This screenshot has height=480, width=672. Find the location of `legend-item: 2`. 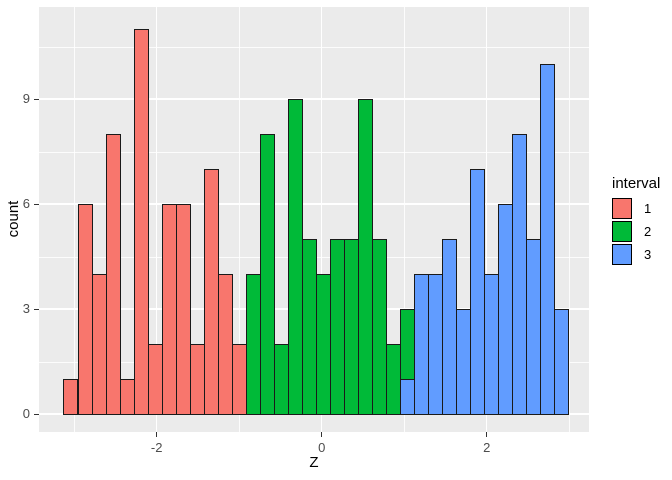

legend-item: 2 is located at coordinates (642, 231).